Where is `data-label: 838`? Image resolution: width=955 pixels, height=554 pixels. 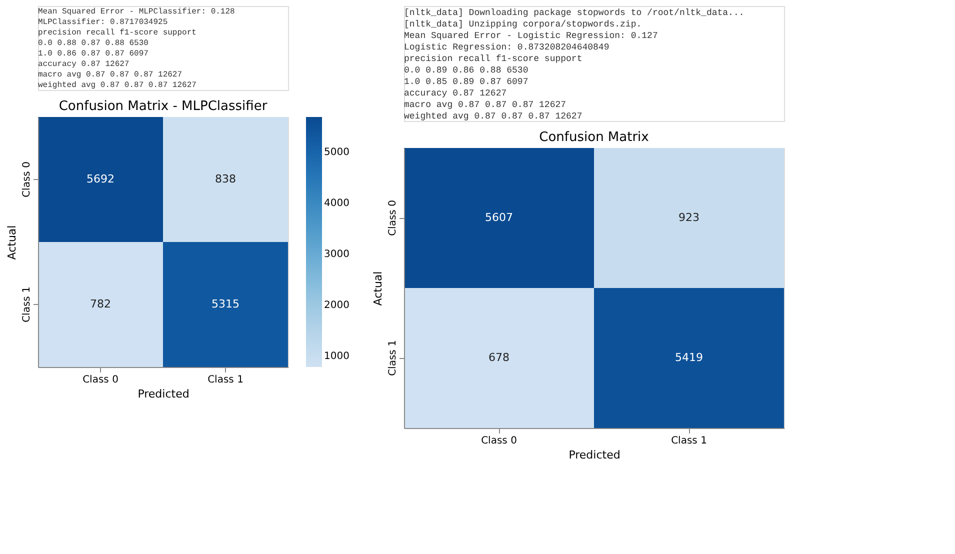
data-label: 838 is located at coordinates (225, 179).